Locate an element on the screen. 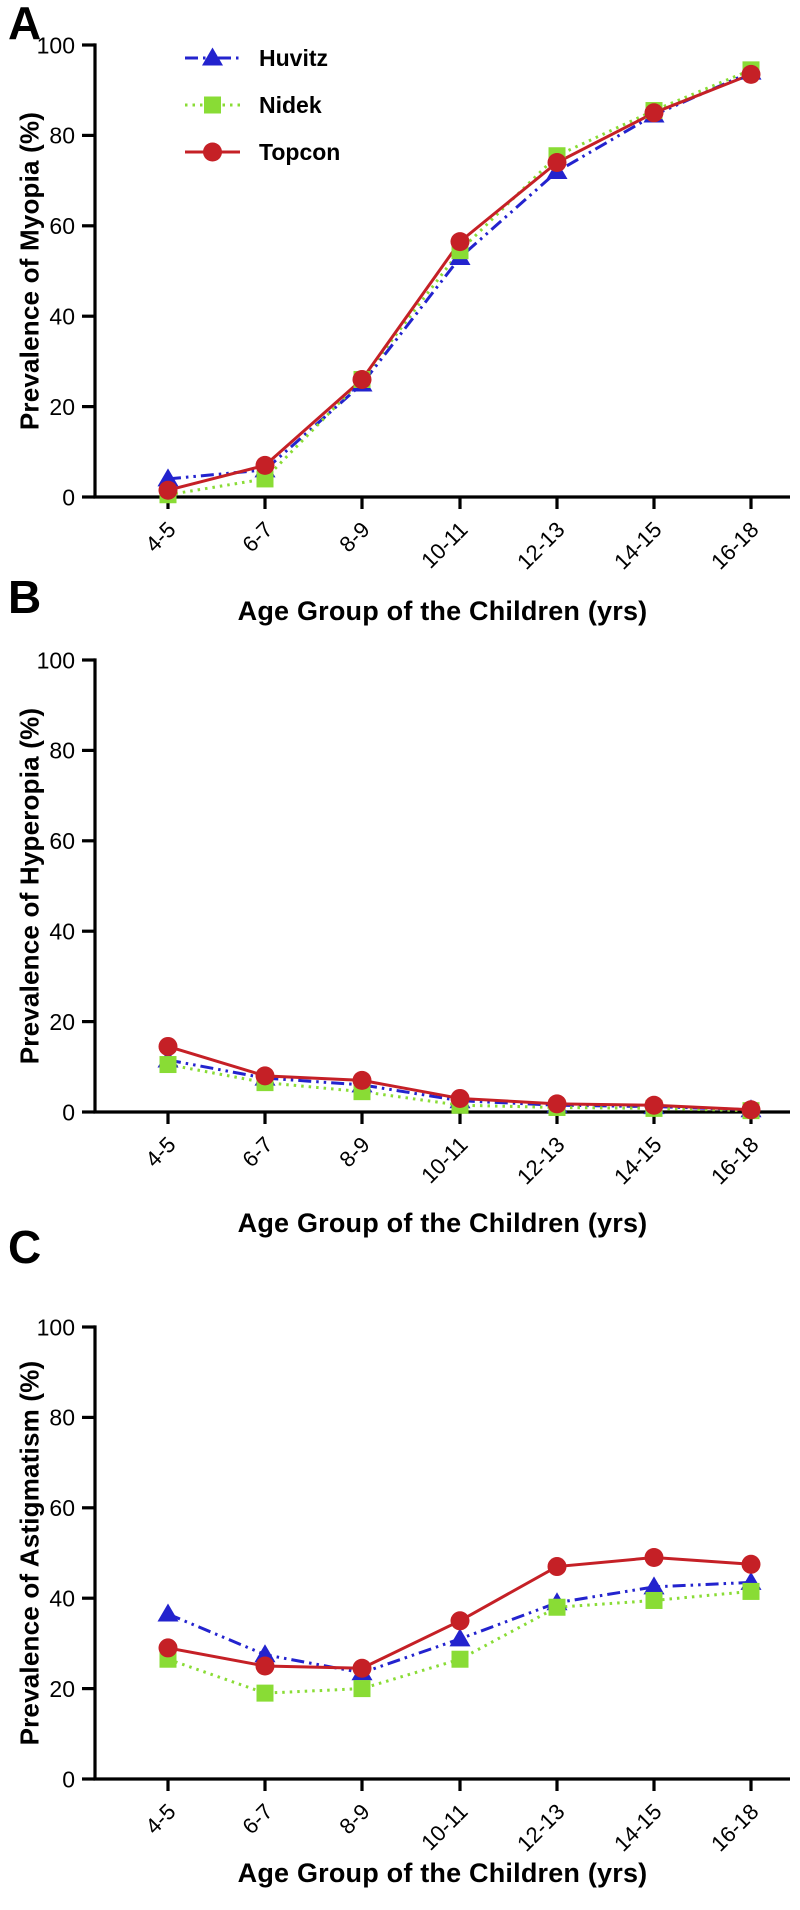 This screenshot has height=1910, width=800. legend-sample-nidek is located at coordinates (212, 105).